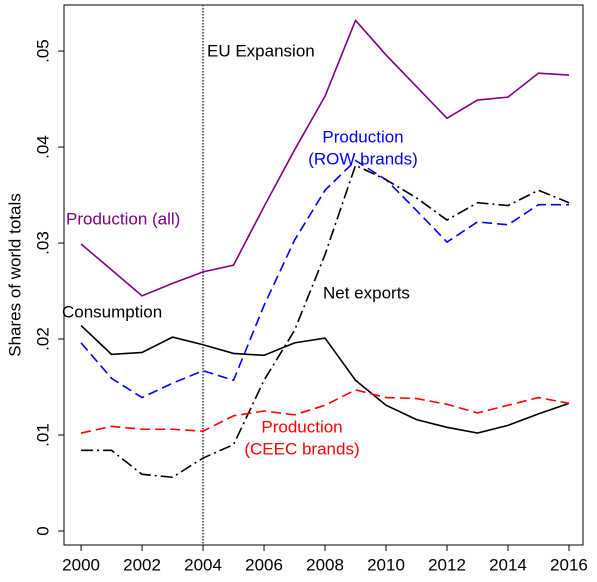  What do you see at coordinates (112, 311) in the screenshot?
I see `annotation: Consumption` at bounding box center [112, 311].